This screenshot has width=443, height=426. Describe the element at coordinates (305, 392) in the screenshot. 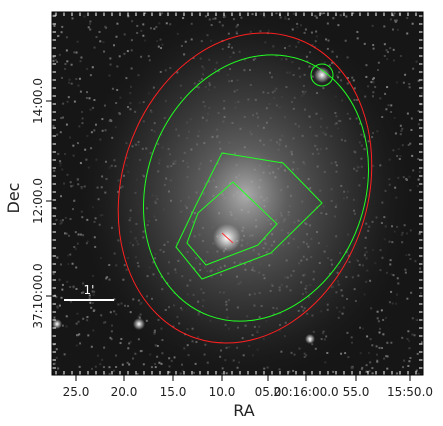

I see `x-tick-label: 20:16:00.0` at that location.